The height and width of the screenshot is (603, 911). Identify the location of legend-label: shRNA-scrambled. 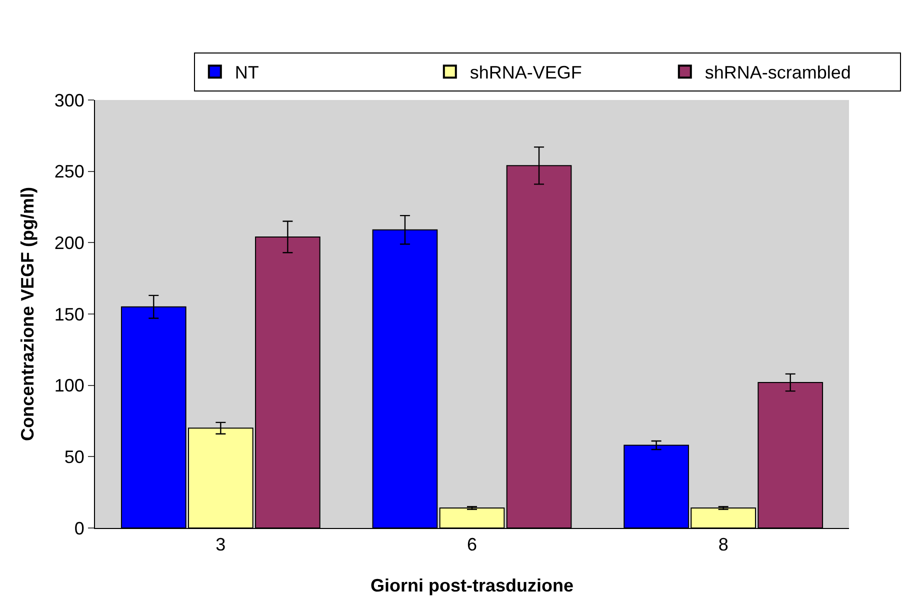
(777, 72).